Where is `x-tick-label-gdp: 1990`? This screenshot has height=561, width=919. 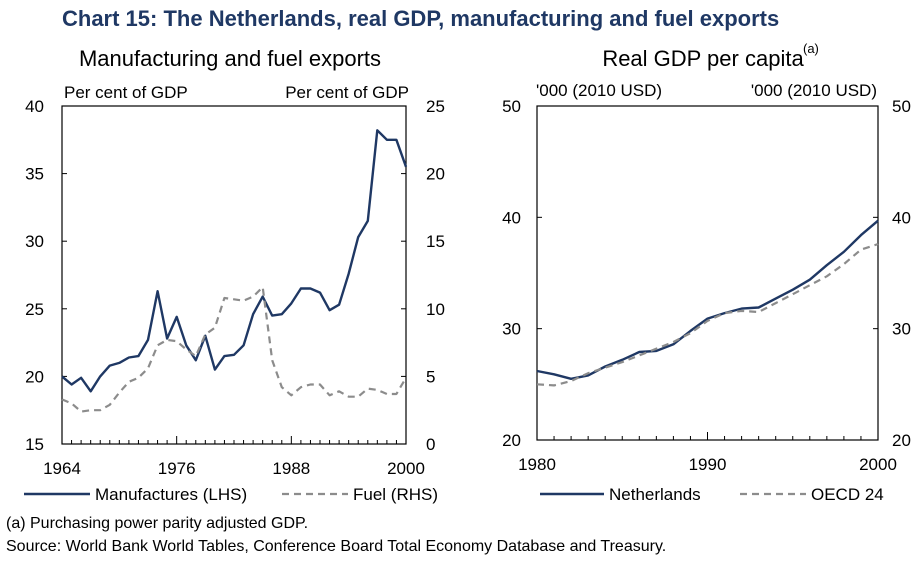 x-tick-label-gdp: 1990 is located at coordinates (708, 464).